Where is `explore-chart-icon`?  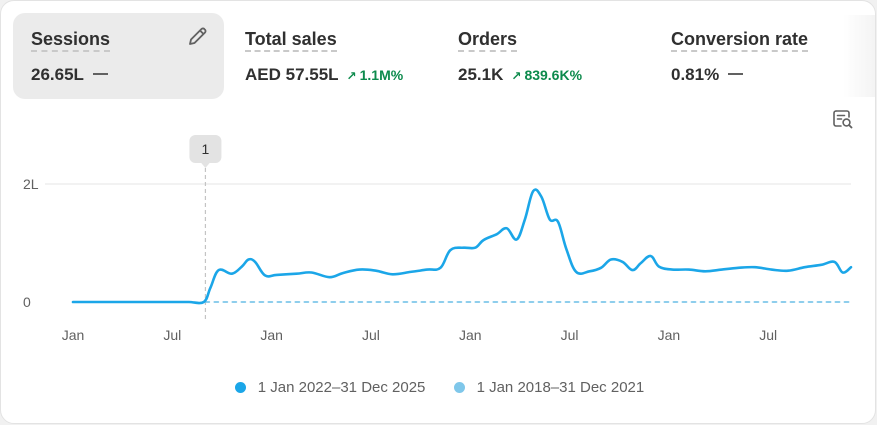 explore-chart-icon is located at coordinates (843, 119).